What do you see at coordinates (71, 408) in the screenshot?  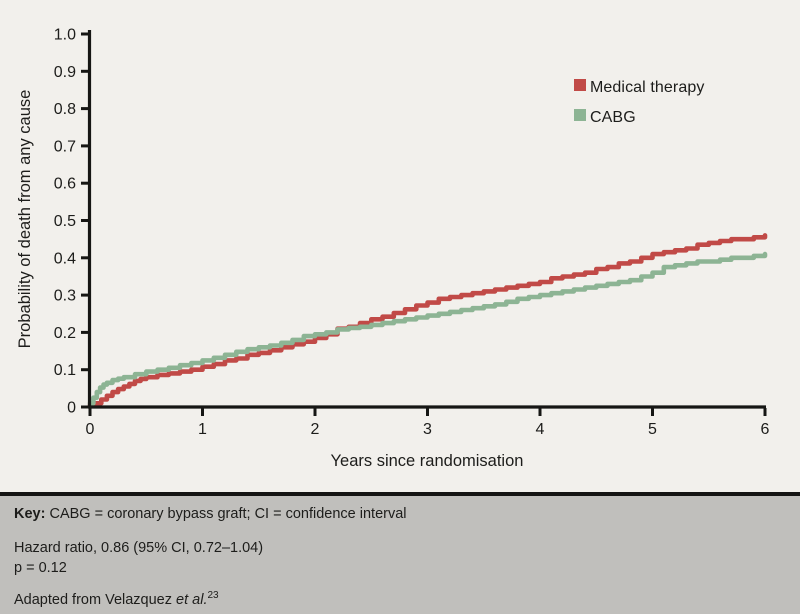 I see `y-tick-label: 0` at bounding box center [71, 408].